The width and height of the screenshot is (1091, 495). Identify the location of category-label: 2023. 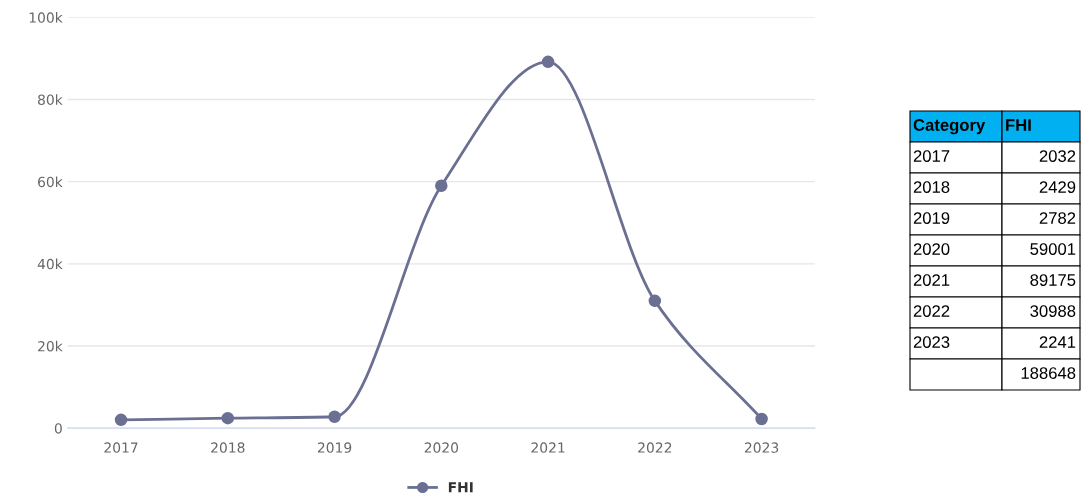
(931, 342).